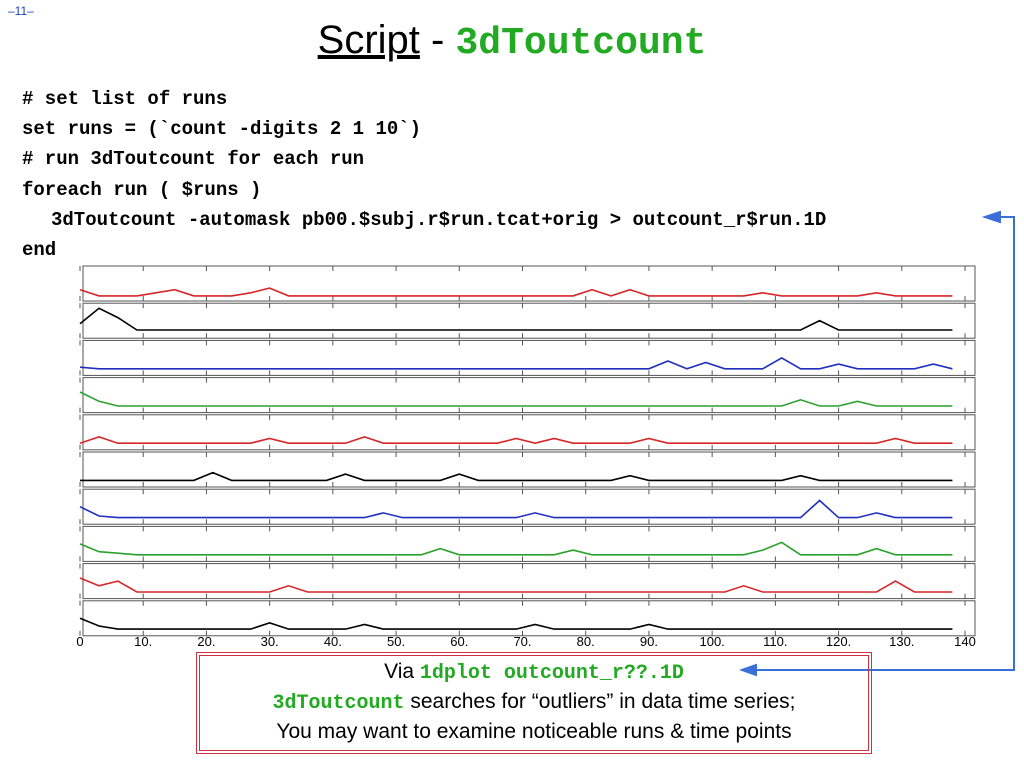 The height and width of the screenshot is (768, 1024). What do you see at coordinates (143, 641) in the screenshot?
I see `x-tick-label: 10.` at bounding box center [143, 641].